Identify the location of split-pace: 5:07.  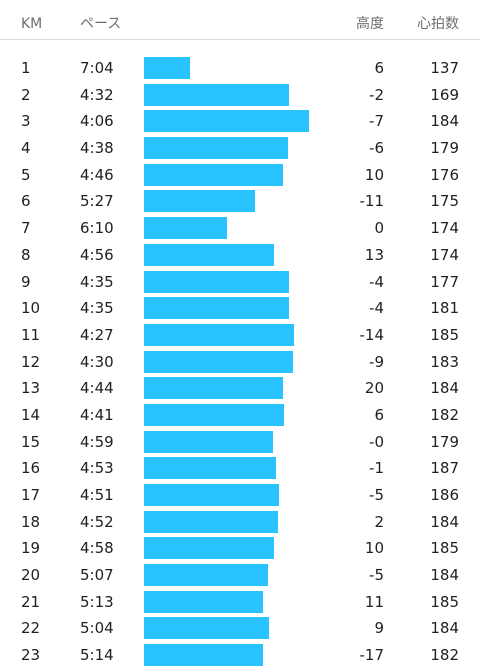
(97, 575).